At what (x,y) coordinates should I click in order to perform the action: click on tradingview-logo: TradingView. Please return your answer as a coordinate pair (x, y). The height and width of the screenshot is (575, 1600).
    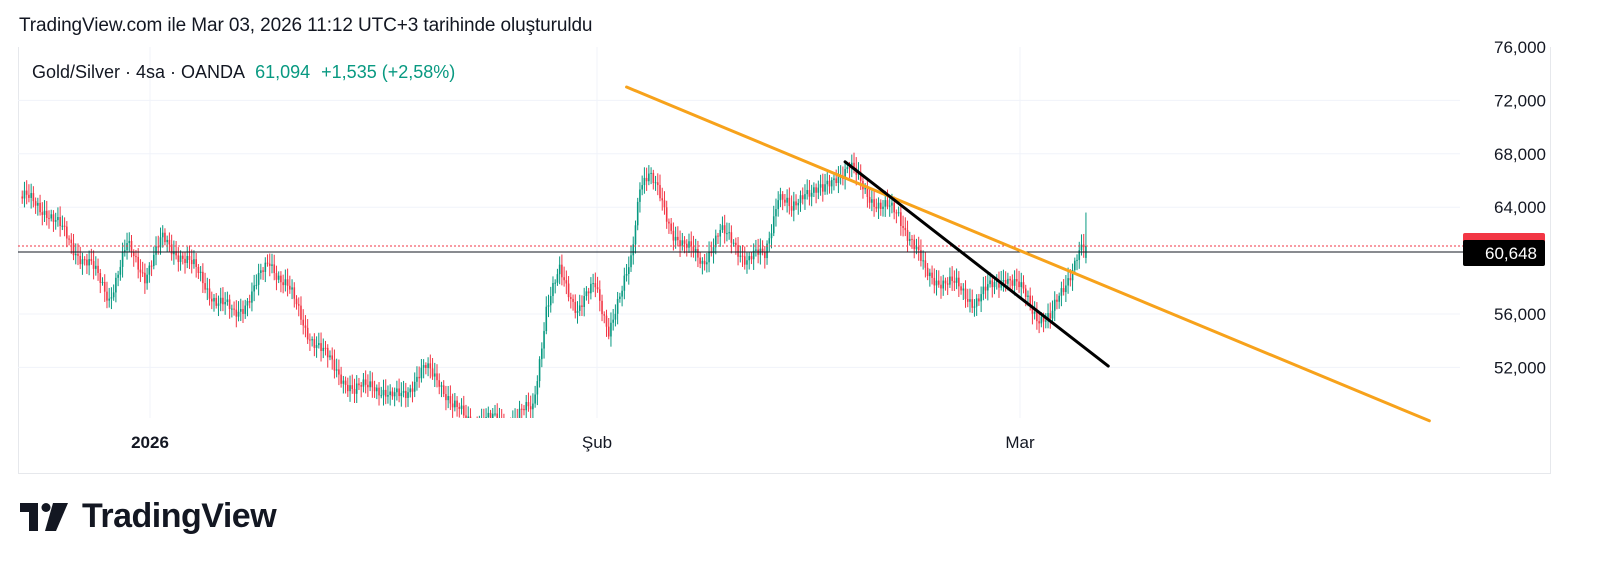
    Looking at the image, I should click on (148, 516).